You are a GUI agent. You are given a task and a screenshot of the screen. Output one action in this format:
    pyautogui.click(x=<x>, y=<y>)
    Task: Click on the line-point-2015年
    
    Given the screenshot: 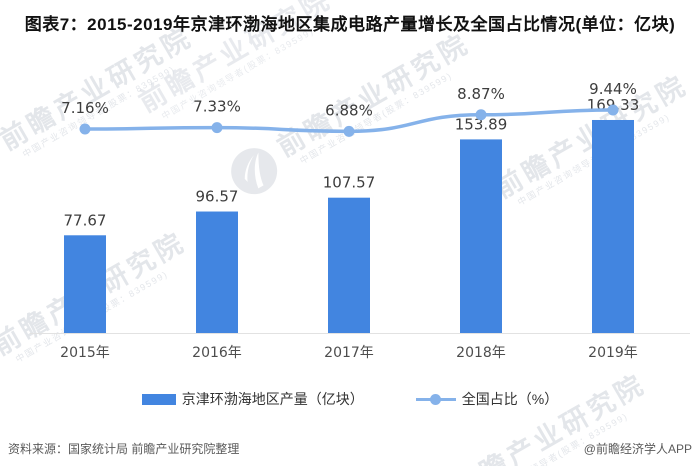 What is the action you would take?
    pyautogui.click(x=85, y=129)
    